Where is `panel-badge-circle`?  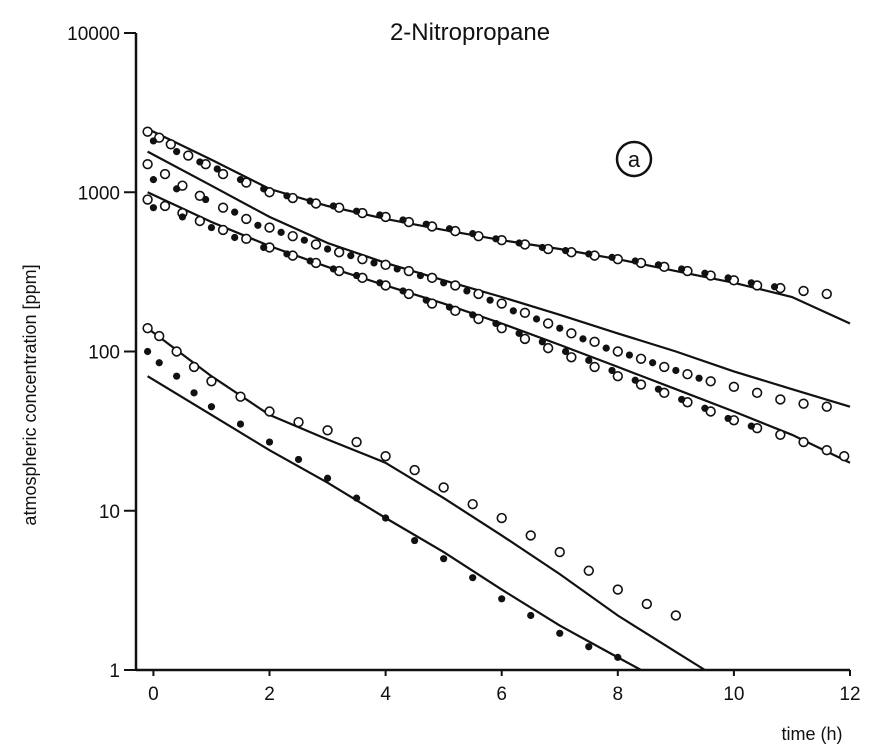 panel-badge-circle is located at coordinates (634, 159).